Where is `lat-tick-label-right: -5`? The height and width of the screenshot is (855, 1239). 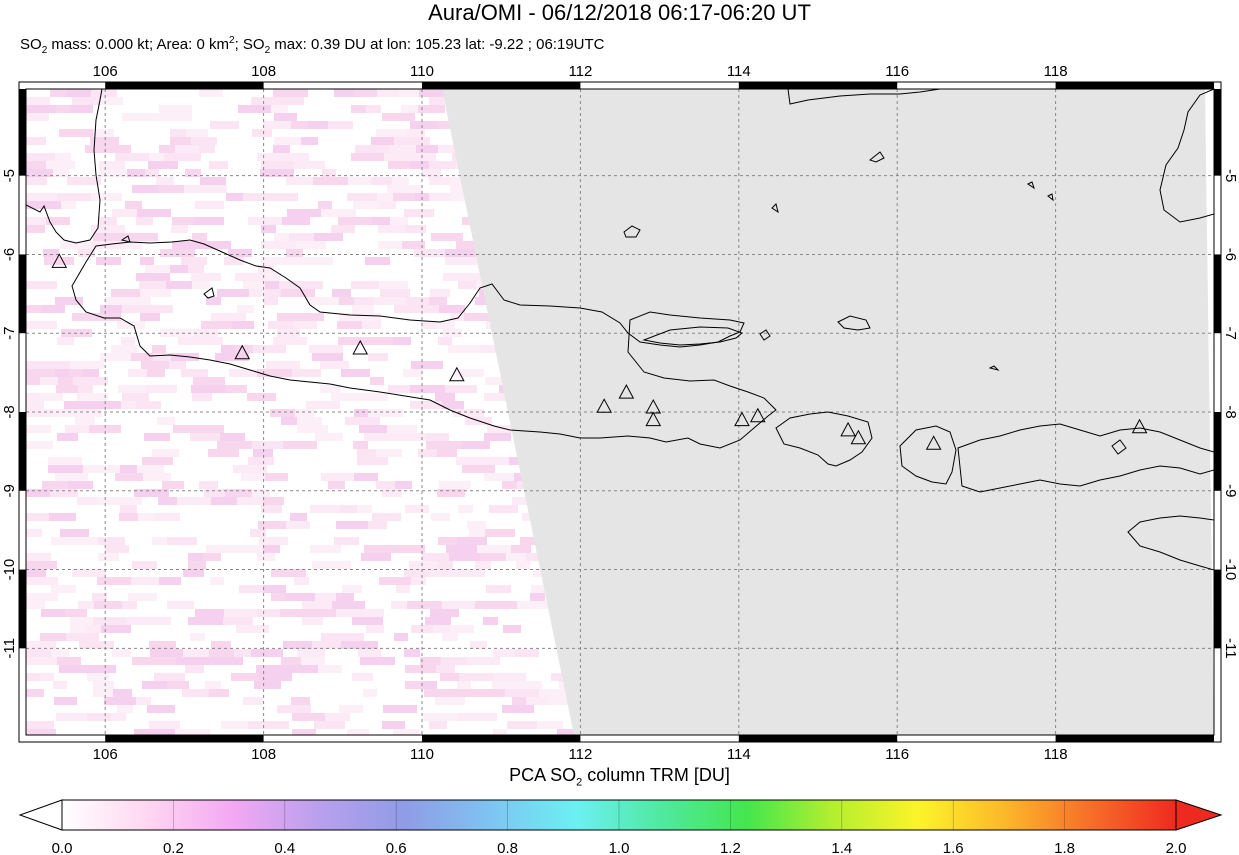 lat-tick-label-right: -5 is located at coordinates (1230, 175).